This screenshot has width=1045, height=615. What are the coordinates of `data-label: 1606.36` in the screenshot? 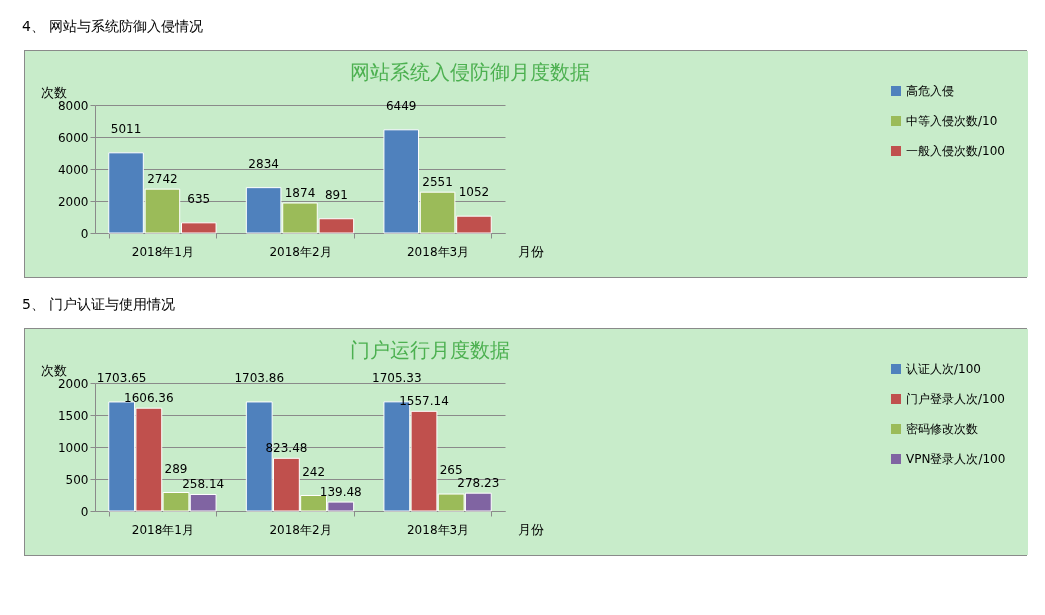 It's located at (149, 398).